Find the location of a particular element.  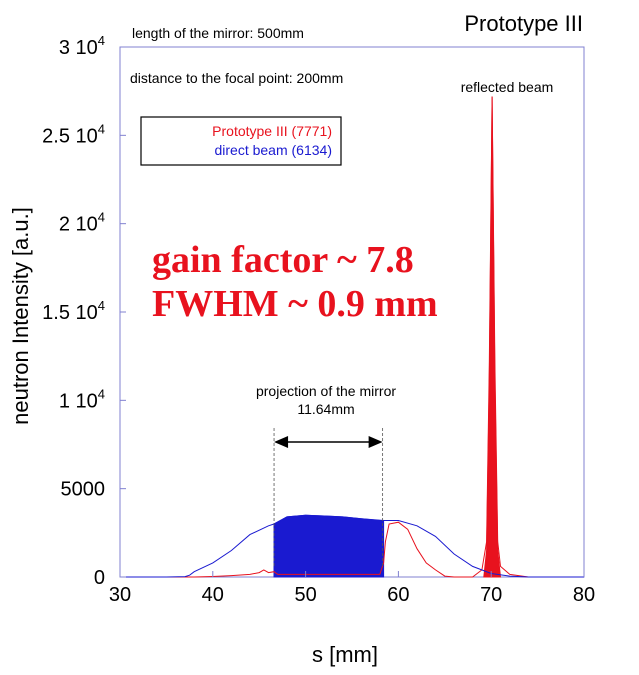

x-tick-label: 40 is located at coordinates (213, 595).